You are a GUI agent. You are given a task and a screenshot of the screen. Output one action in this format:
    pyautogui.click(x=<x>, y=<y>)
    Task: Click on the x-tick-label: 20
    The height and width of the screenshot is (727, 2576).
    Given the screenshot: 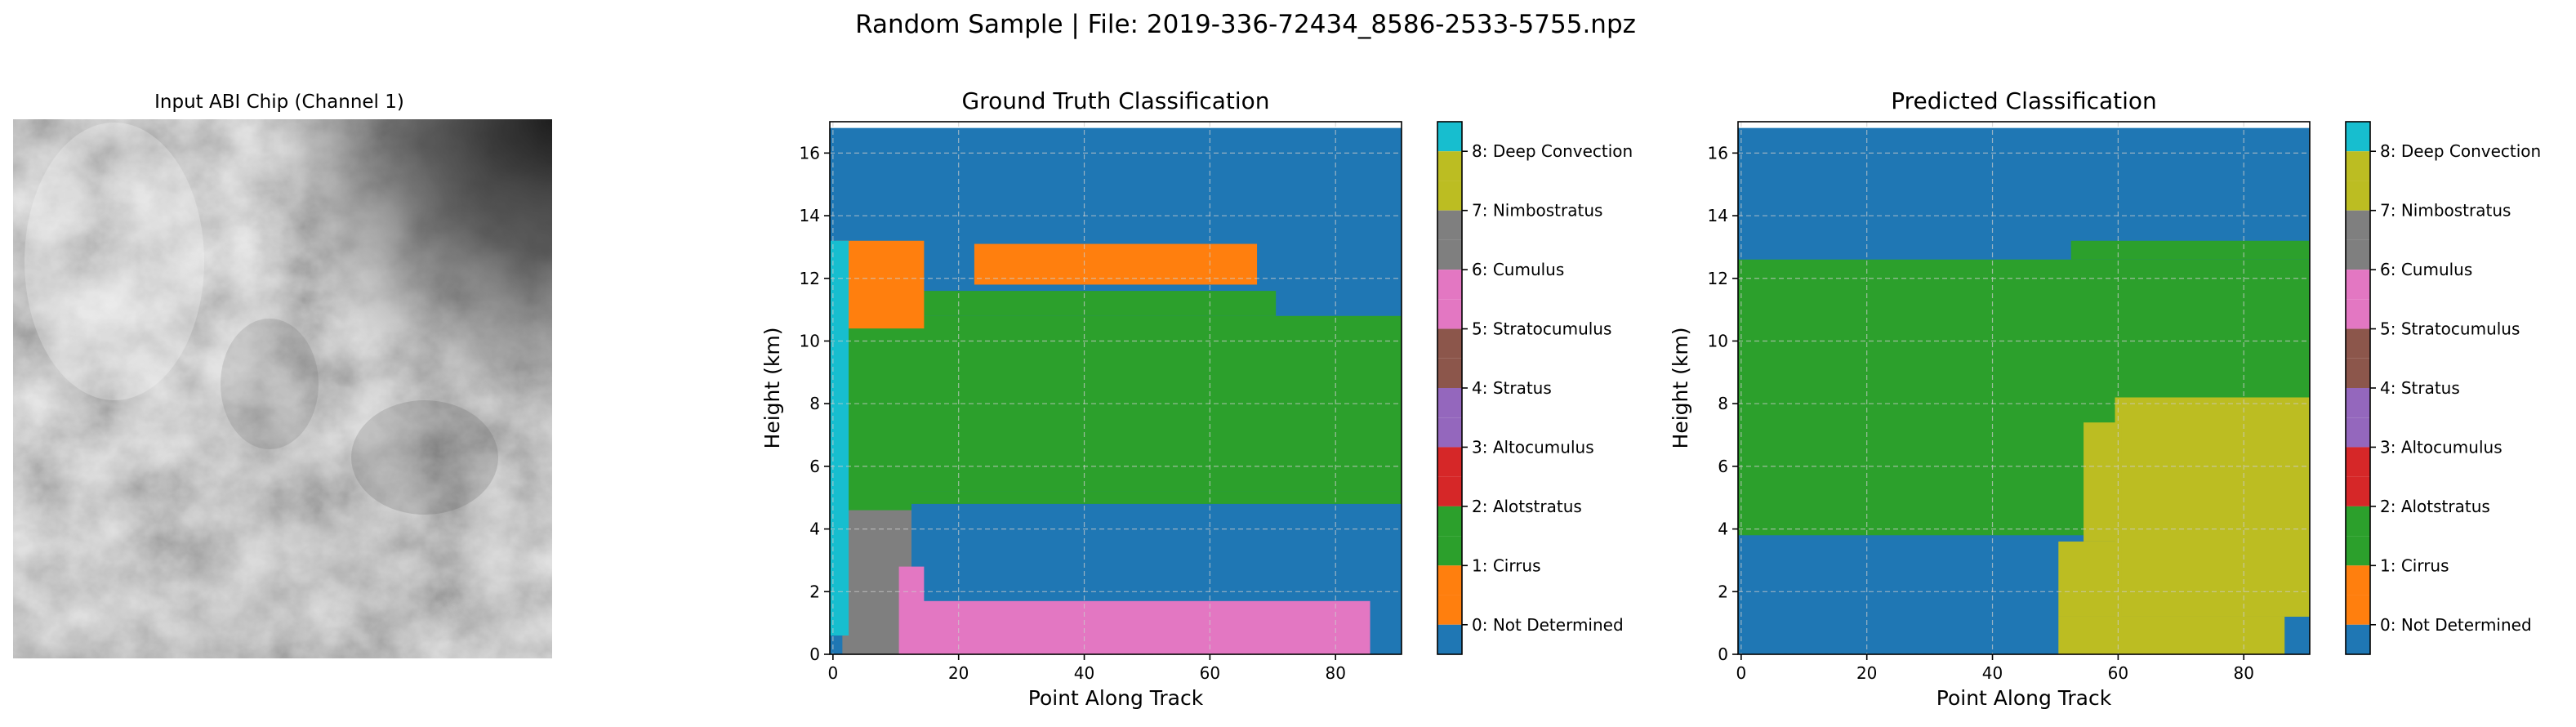 What is the action you would take?
    pyautogui.click(x=1866, y=673)
    